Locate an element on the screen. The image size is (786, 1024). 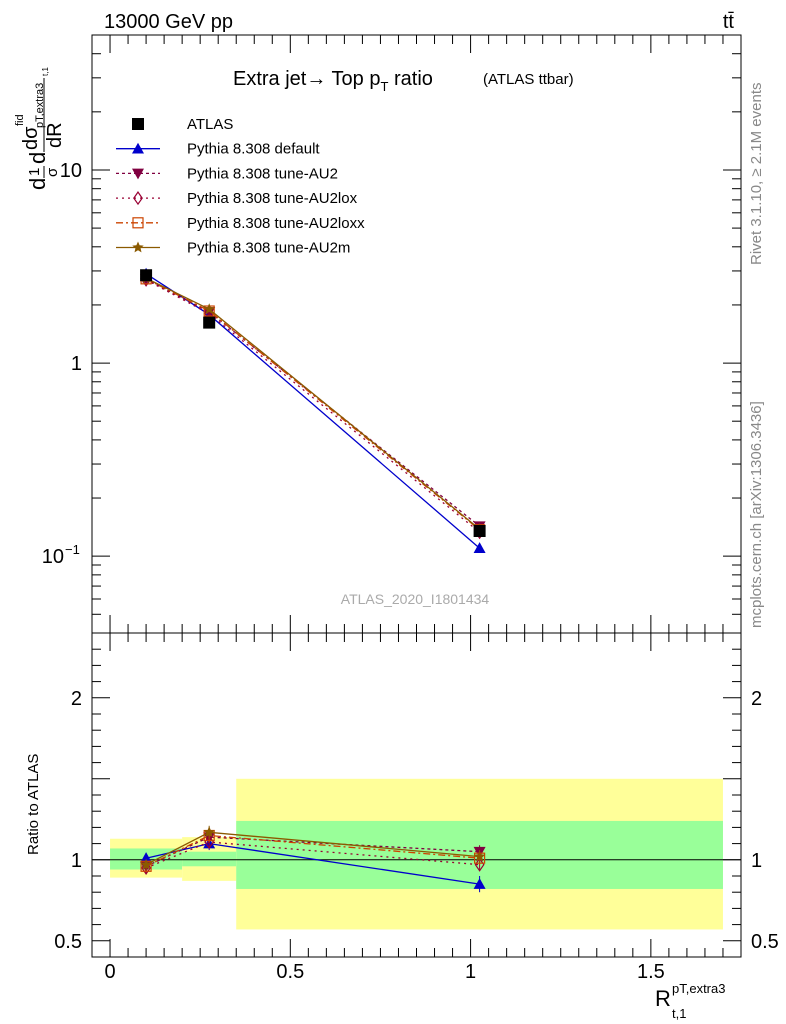
legend-label: Pythia 8.308 tune-AU2m is located at coordinates (268, 248).